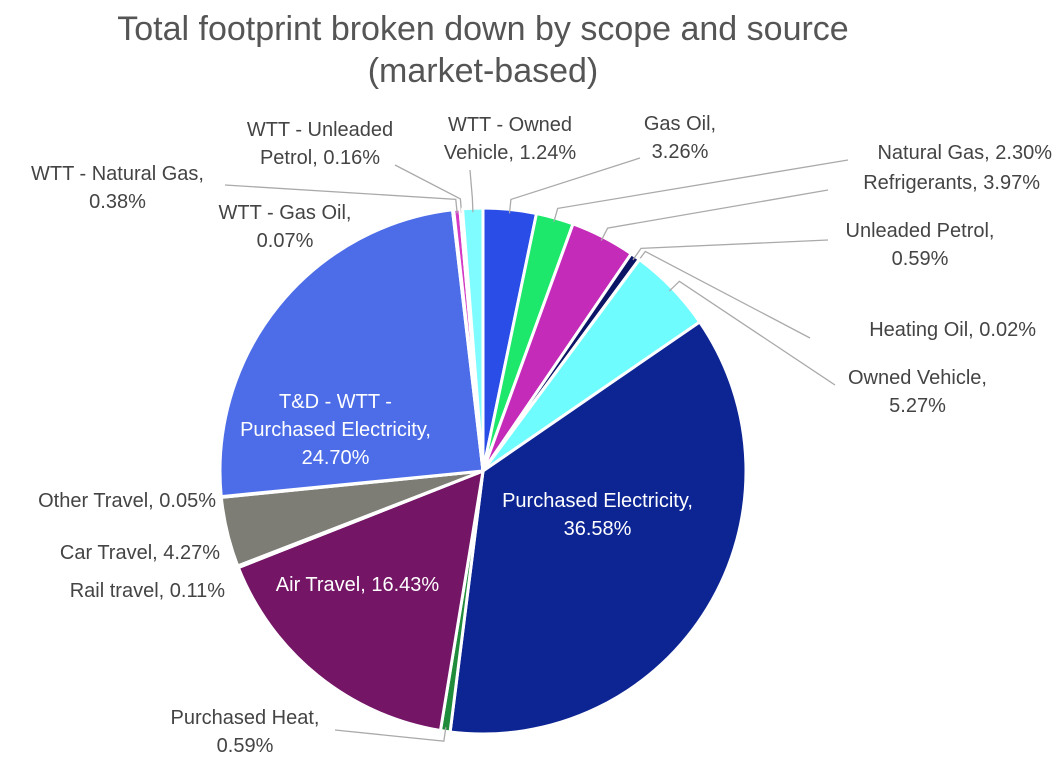 The height and width of the screenshot is (757, 1060). Describe the element at coordinates (680, 138) in the screenshot. I see `data-label: Gas Oil, 3.26%` at that location.